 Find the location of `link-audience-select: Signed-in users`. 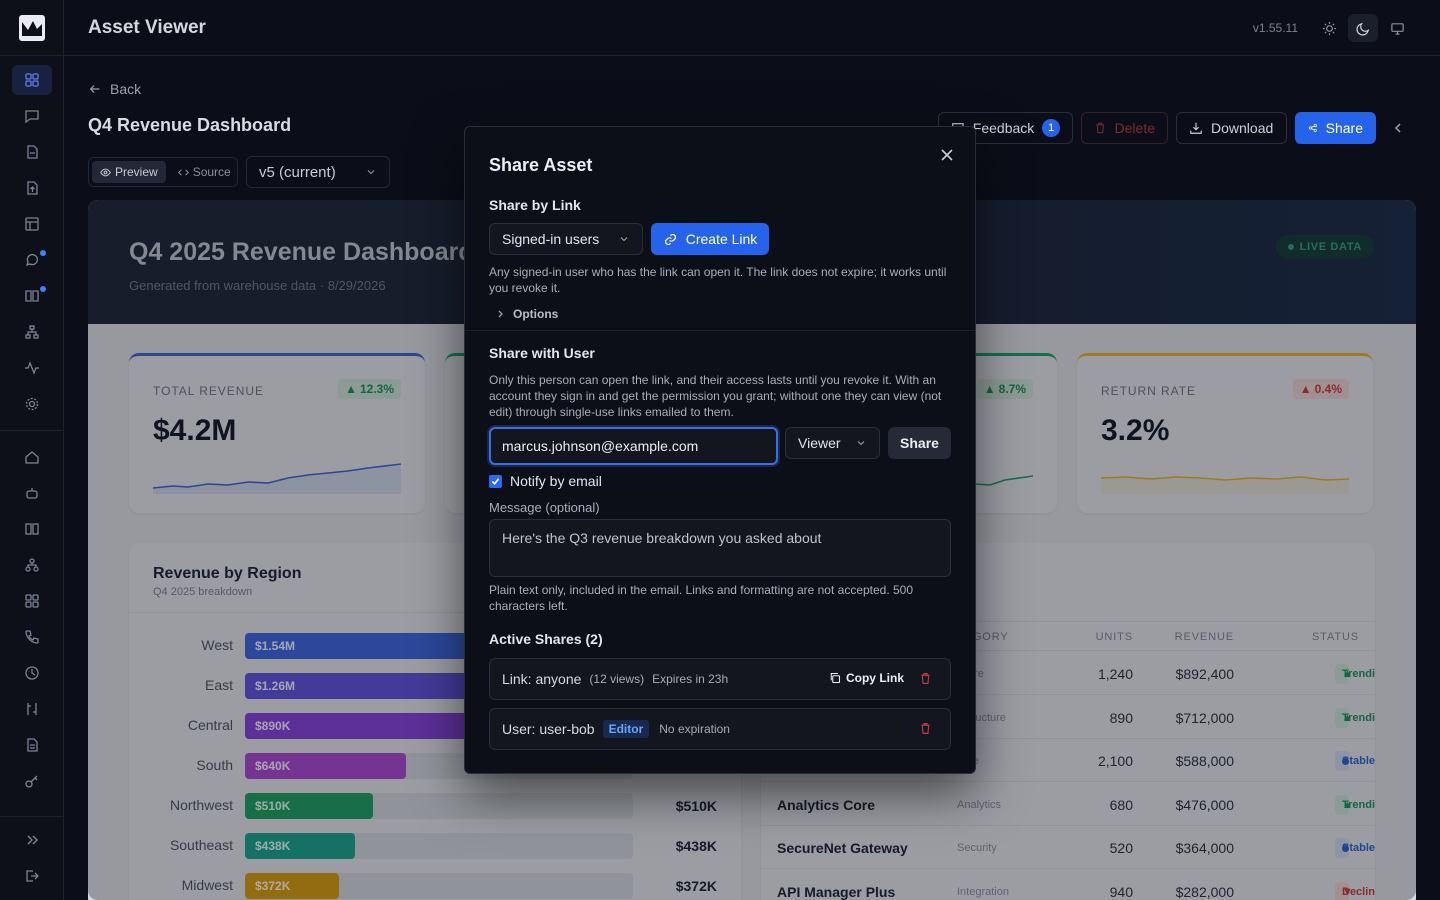

link-audience-select: Signed-in users is located at coordinates (566, 239).